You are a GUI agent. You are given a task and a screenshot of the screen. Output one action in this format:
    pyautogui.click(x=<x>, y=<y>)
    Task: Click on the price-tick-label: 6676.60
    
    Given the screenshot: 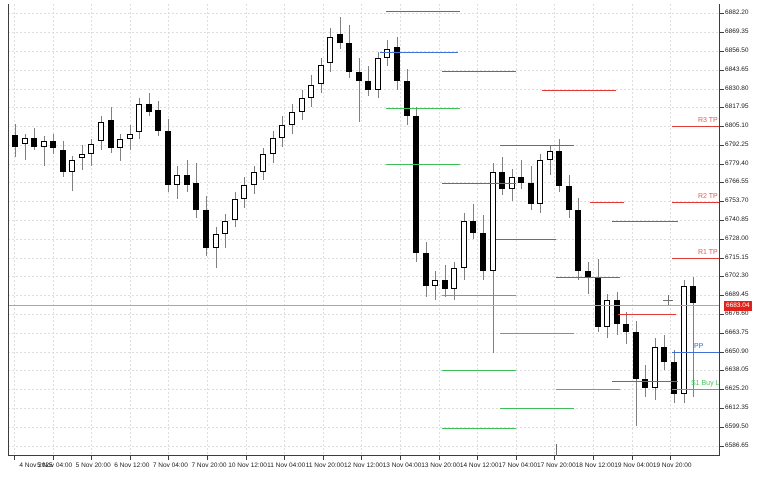 What is the action you would take?
    pyautogui.click(x=737, y=314)
    